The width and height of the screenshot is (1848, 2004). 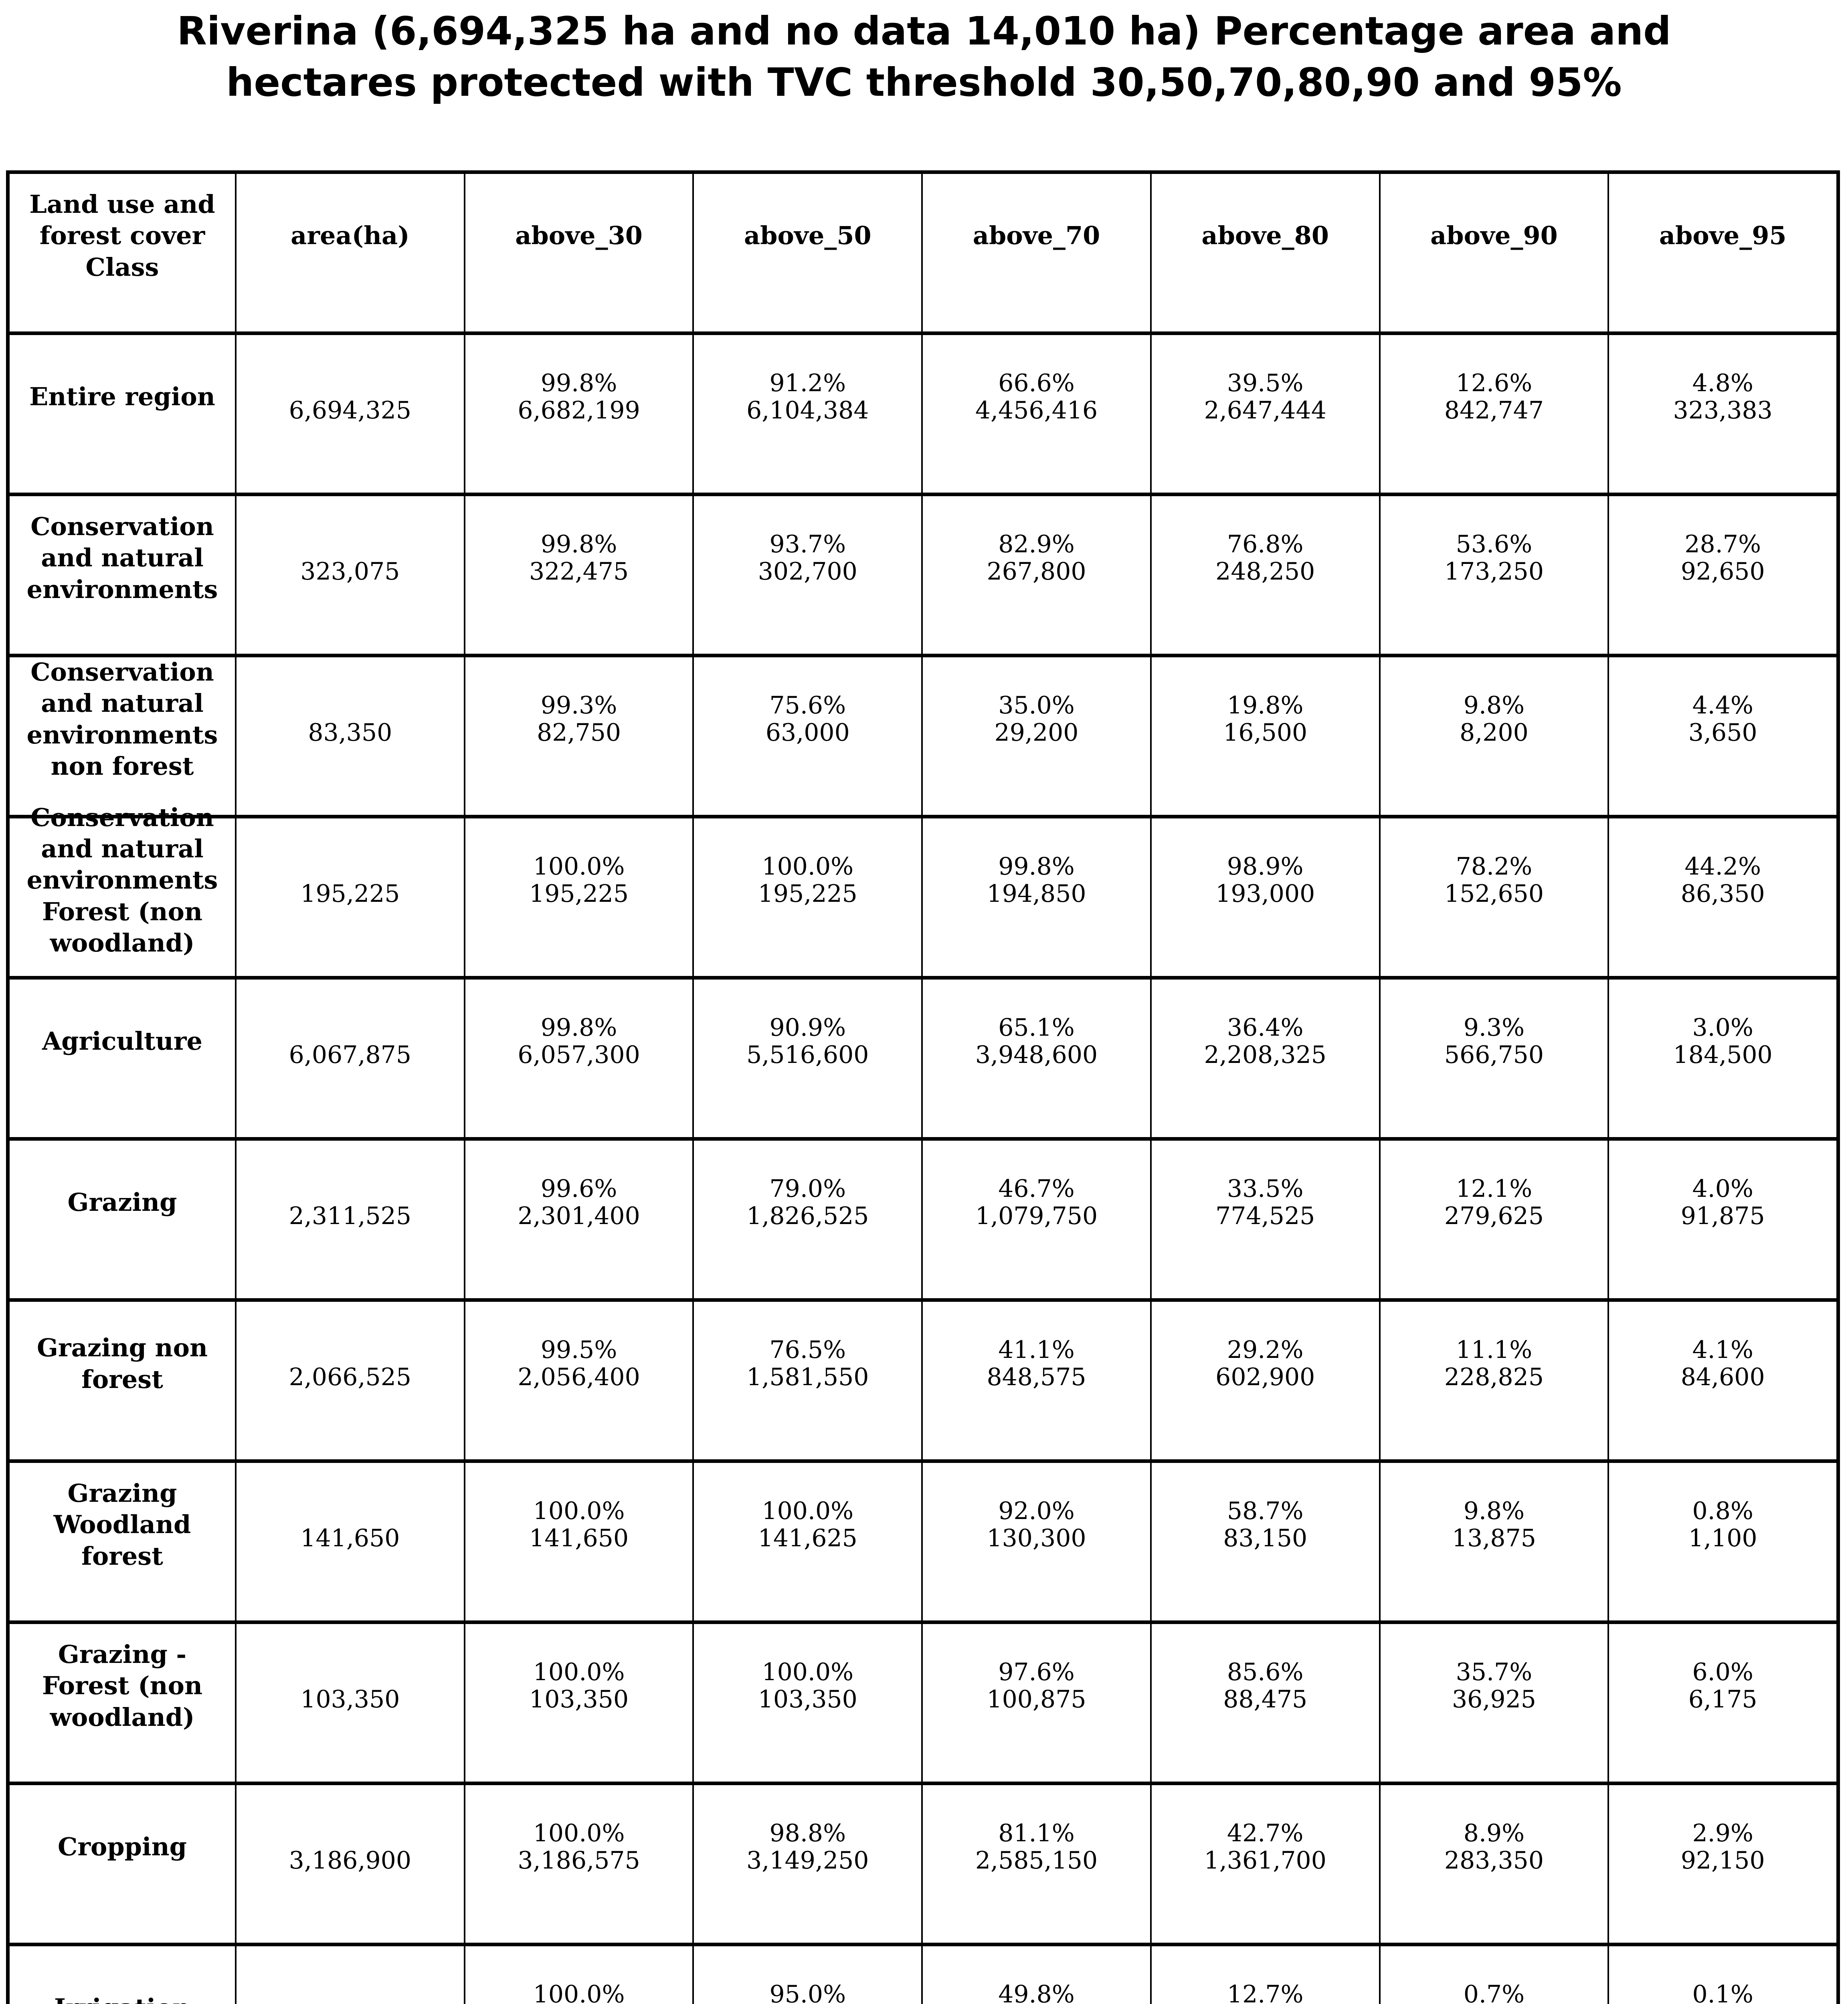 I want to click on percent-line-blank, so click(x=350, y=383).